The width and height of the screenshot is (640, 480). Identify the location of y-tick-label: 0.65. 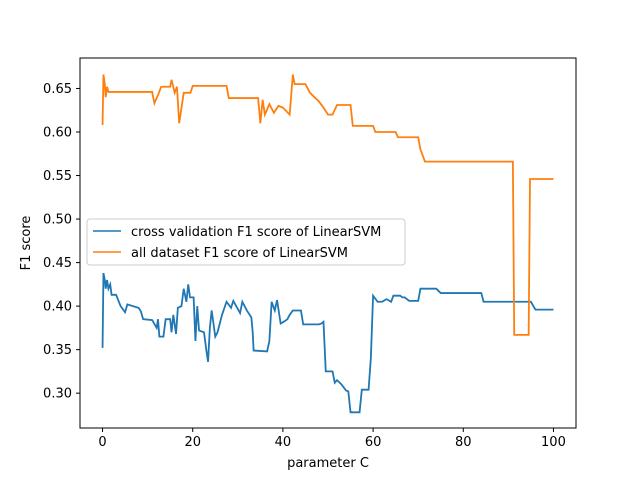
(57, 89).